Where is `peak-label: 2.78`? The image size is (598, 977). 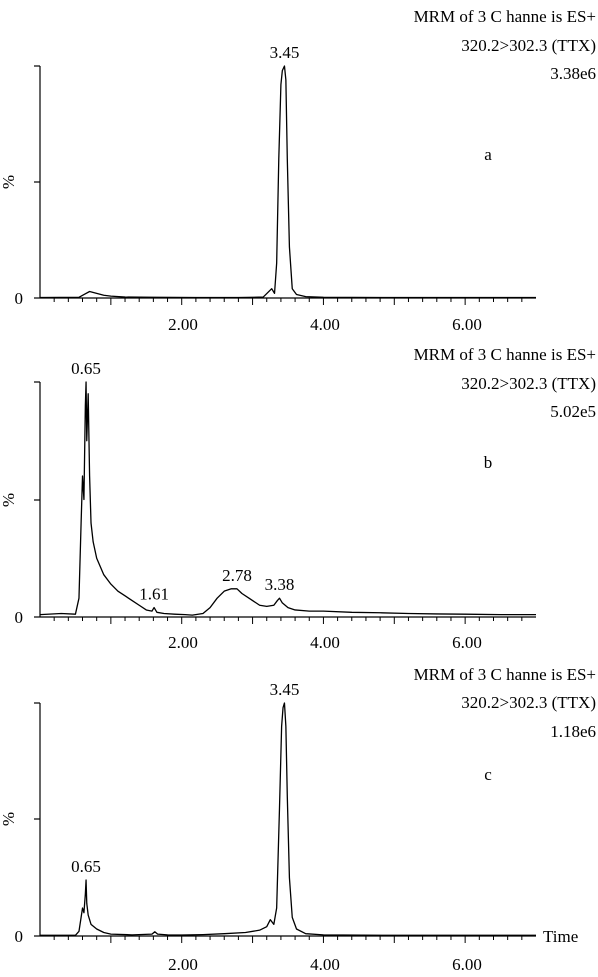 peak-label: 2.78 is located at coordinates (237, 575).